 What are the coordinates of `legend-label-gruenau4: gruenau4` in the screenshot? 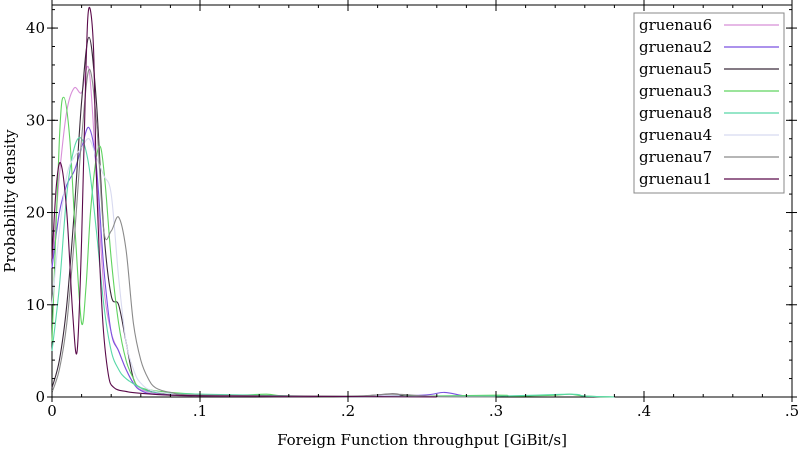 It's located at (675, 135).